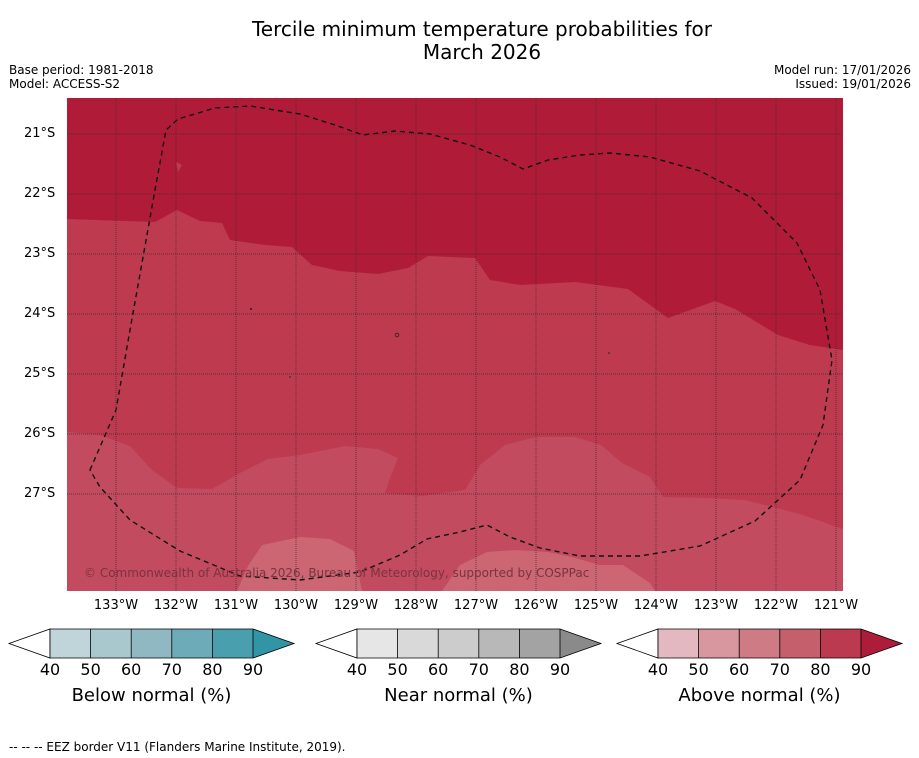  Describe the element at coordinates (40, 313) in the screenshot. I see `lat-label: 24°S` at that location.